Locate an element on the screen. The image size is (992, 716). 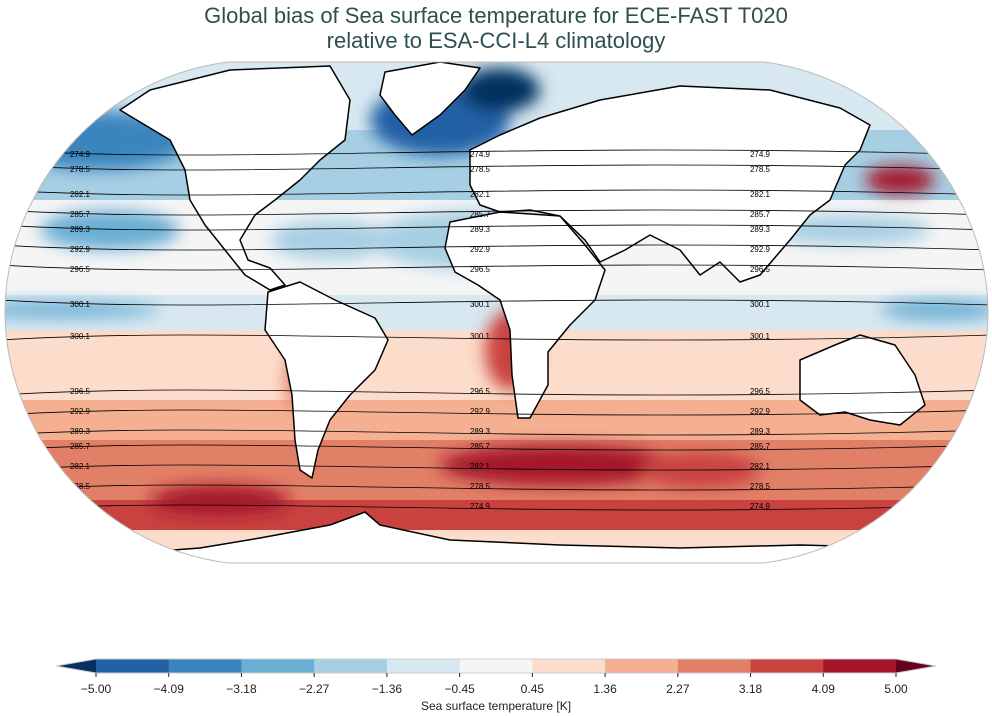
colorbar-tick-label: 0.45 is located at coordinates (532, 689).